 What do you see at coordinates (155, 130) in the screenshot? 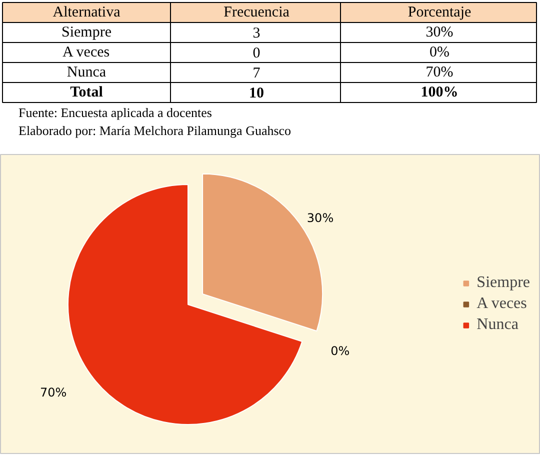
I see `text: Elaborado por: María Melchora Pilamunga Guahsco` at bounding box center [155, 130].